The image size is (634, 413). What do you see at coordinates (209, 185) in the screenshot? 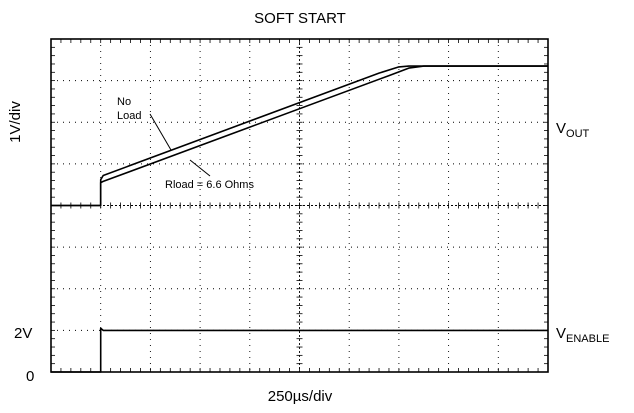
I see `rload-annotation: Rload = 6.6 Ohms` at bounding box center [209, 185].